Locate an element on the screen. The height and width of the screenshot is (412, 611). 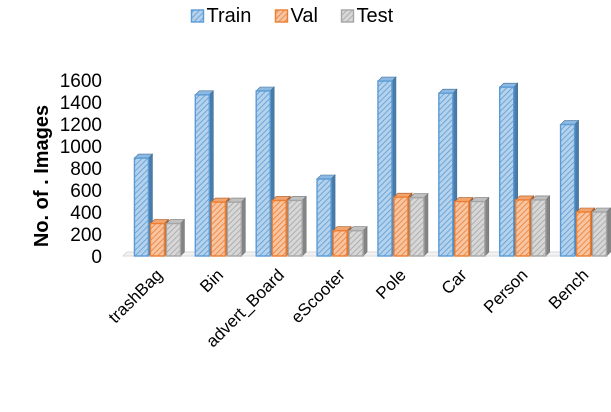
legend-item-train: Train is located at coordinates (221, 16).